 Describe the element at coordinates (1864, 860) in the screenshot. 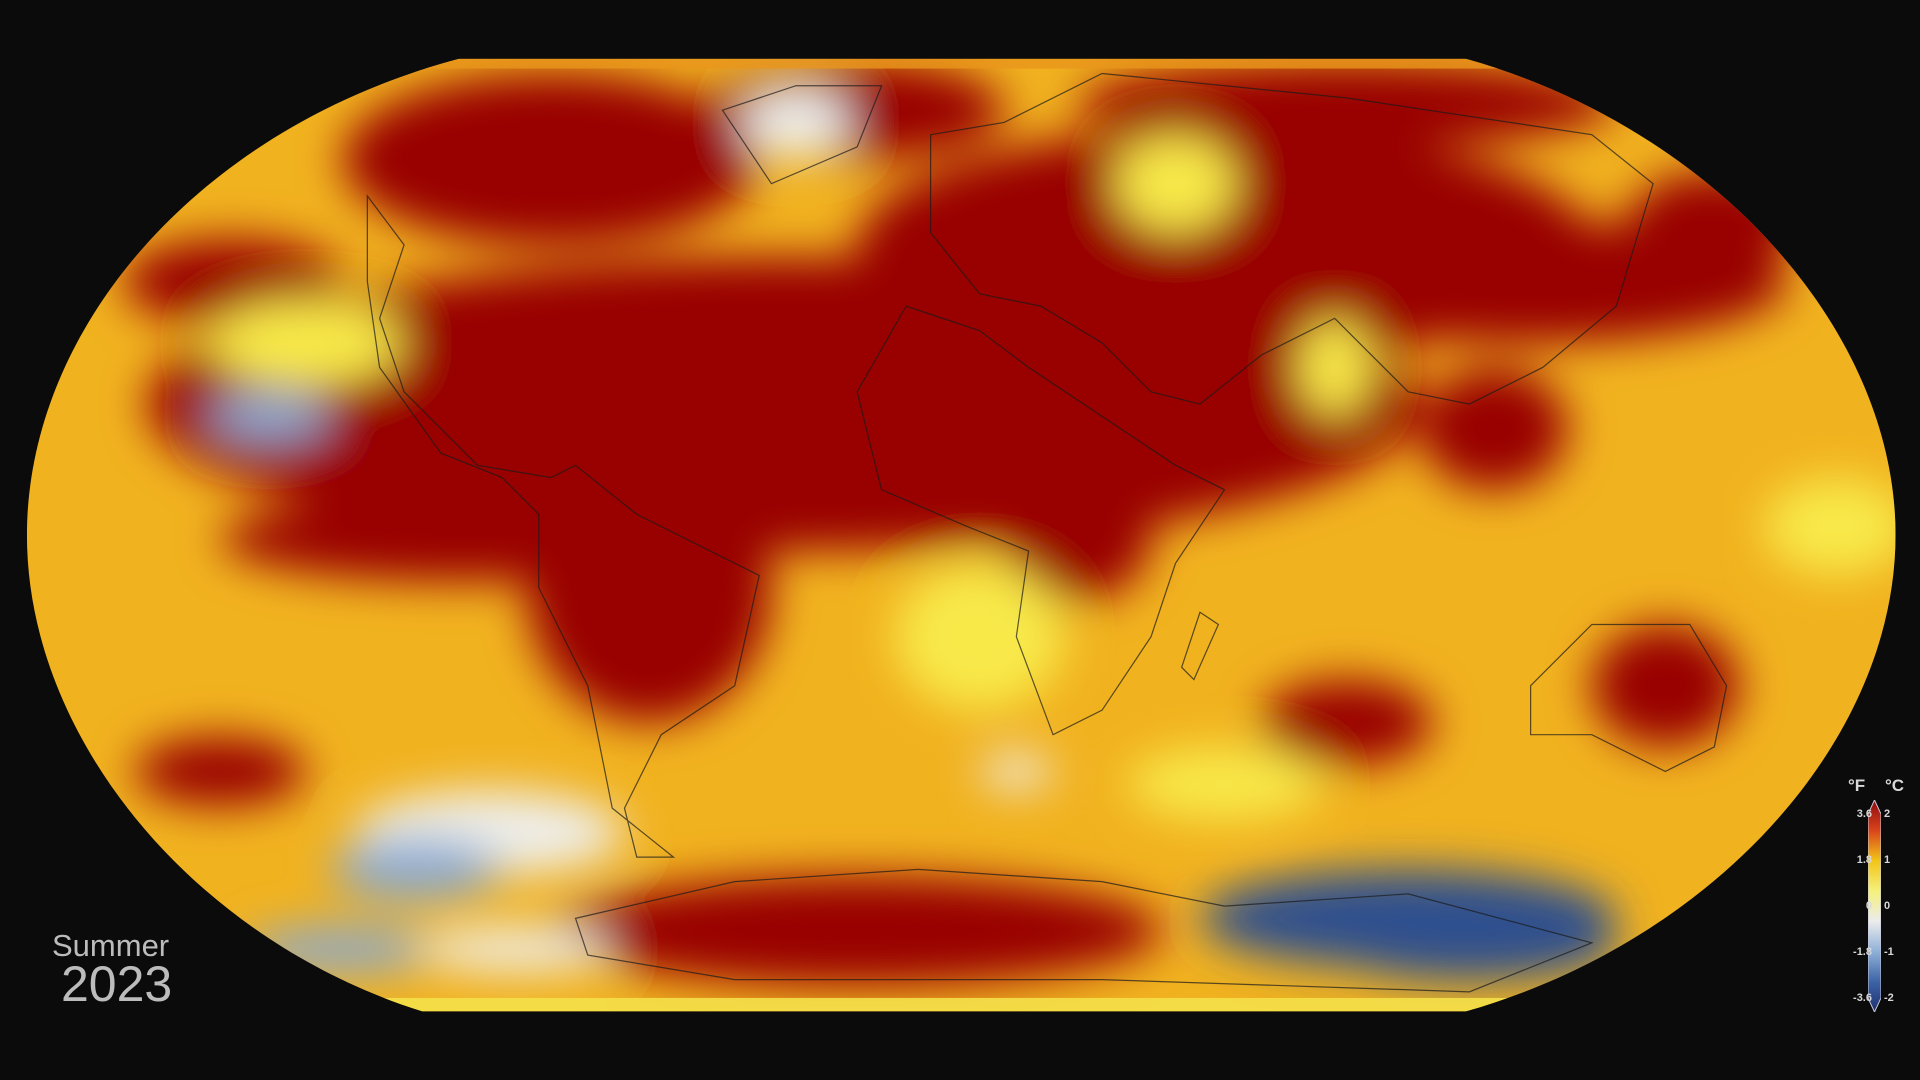

I see `legend-tick-f: 1.8` at that location.